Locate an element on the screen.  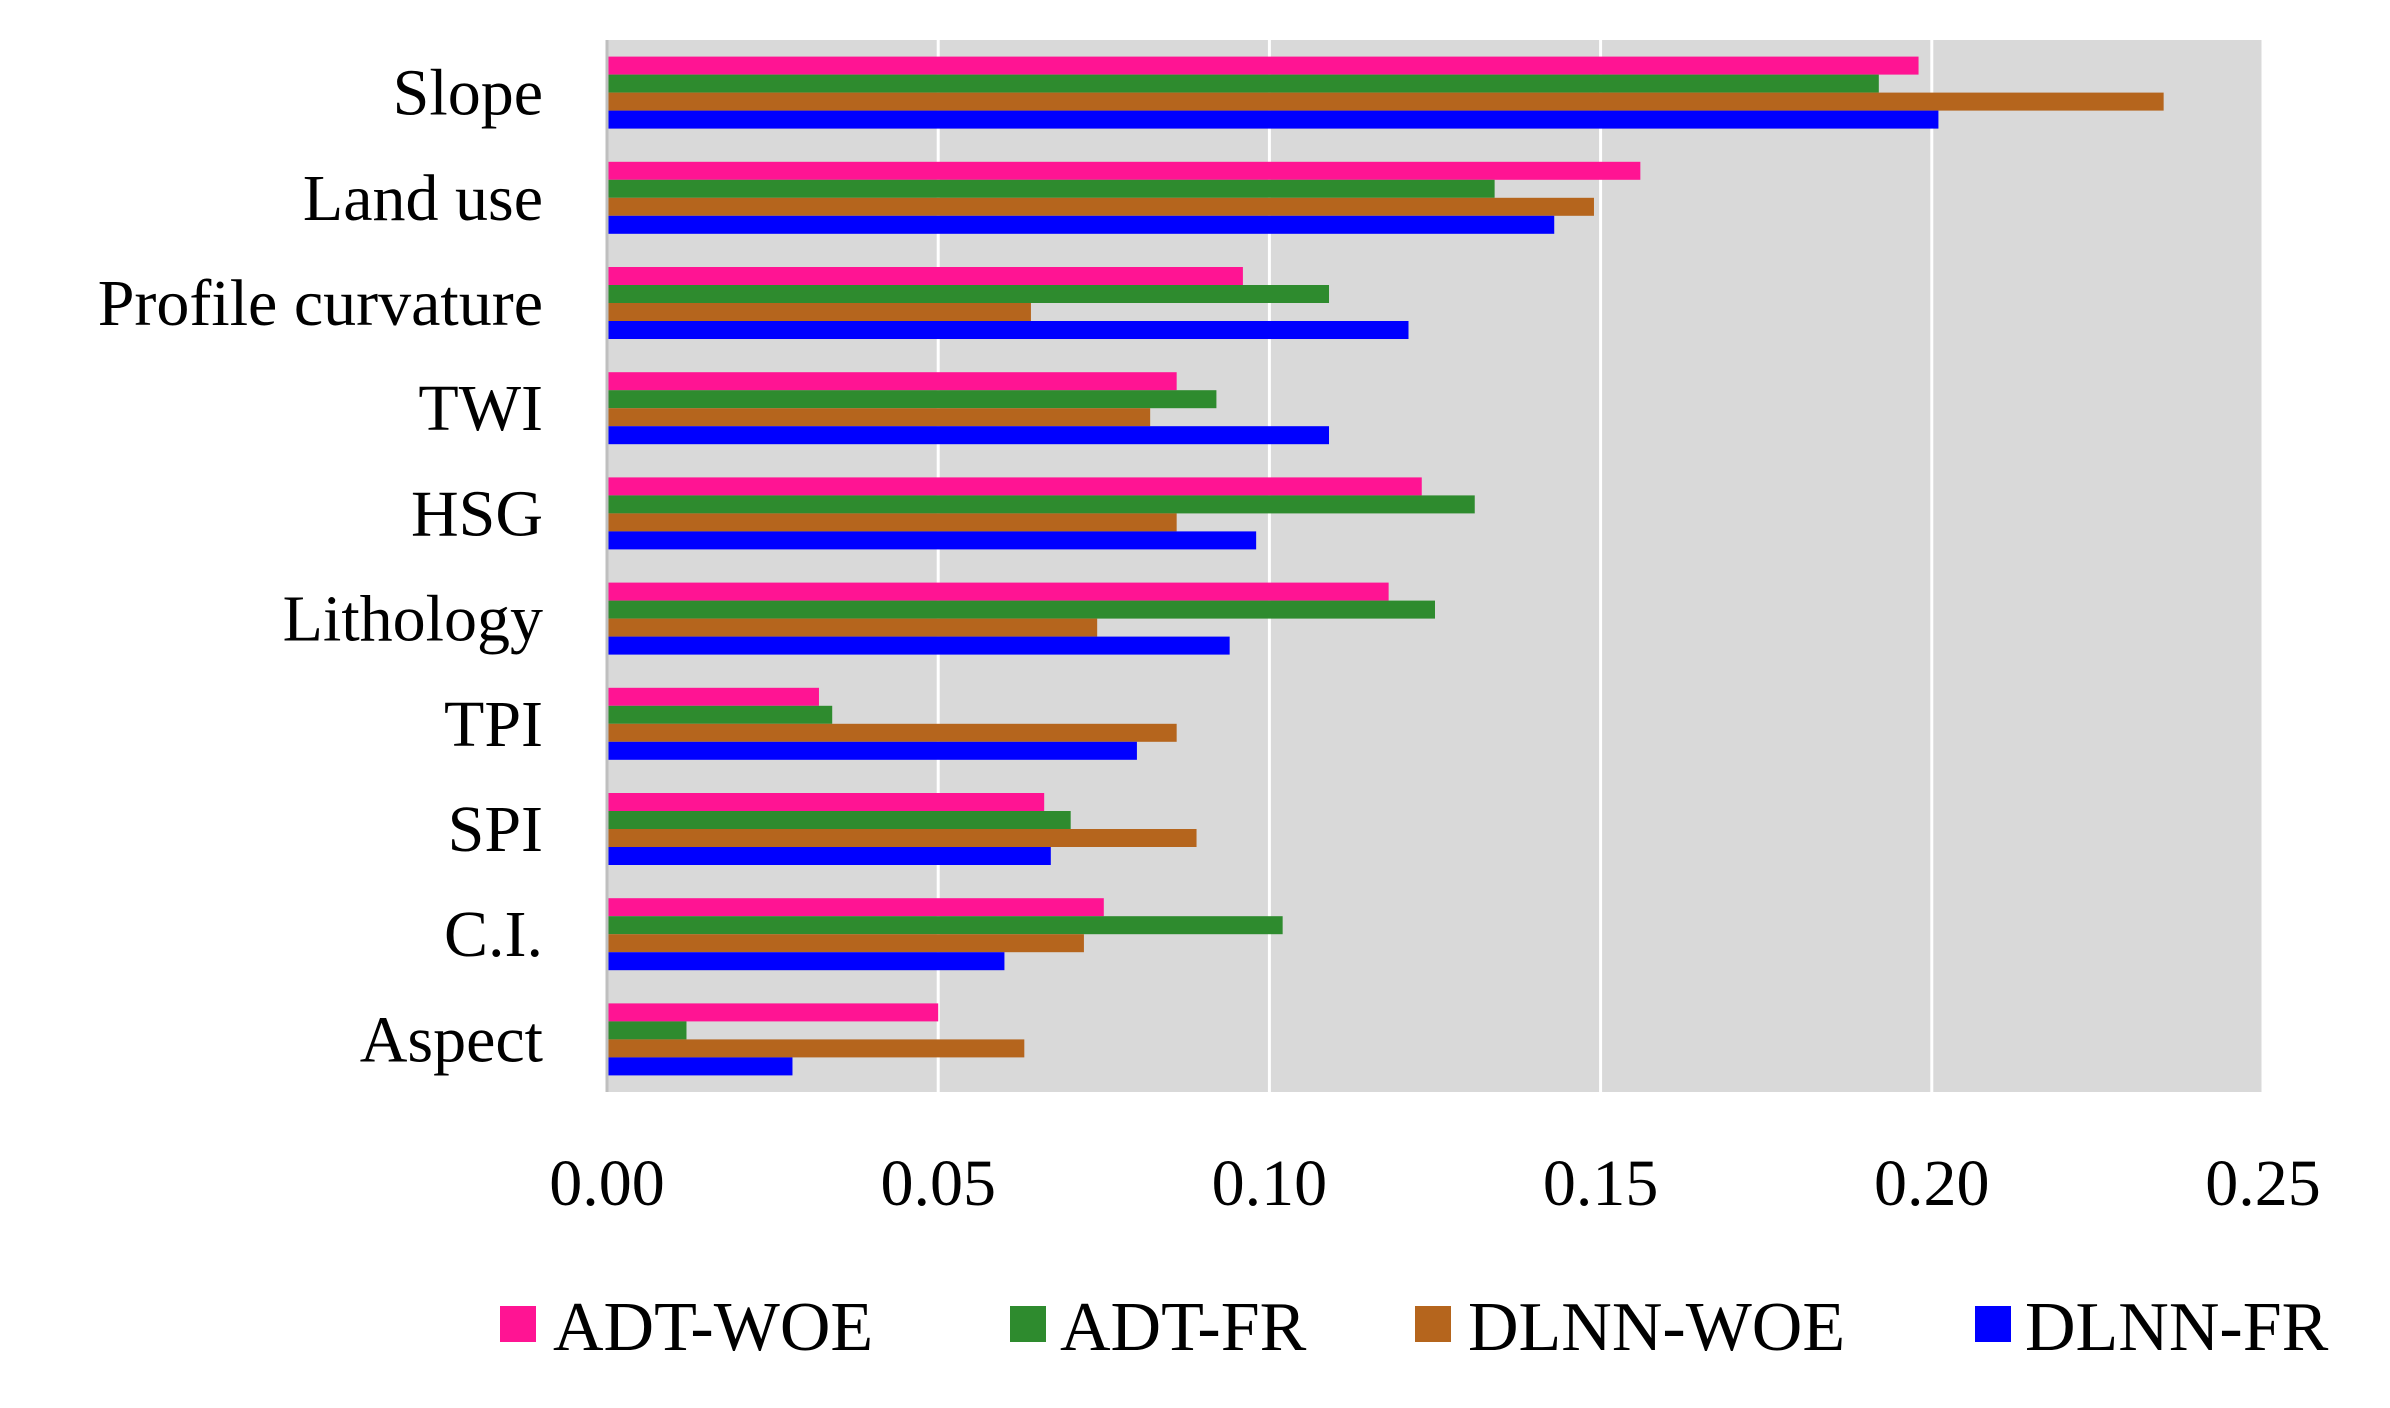
legend-label: ADT-WOE is located at coordinates (713, 1327).